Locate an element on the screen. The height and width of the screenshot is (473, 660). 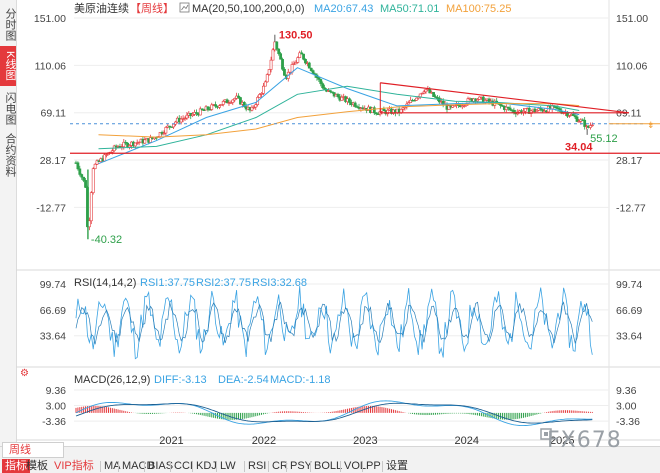
low-label: -40.32 is located at coordinates (106, 240).